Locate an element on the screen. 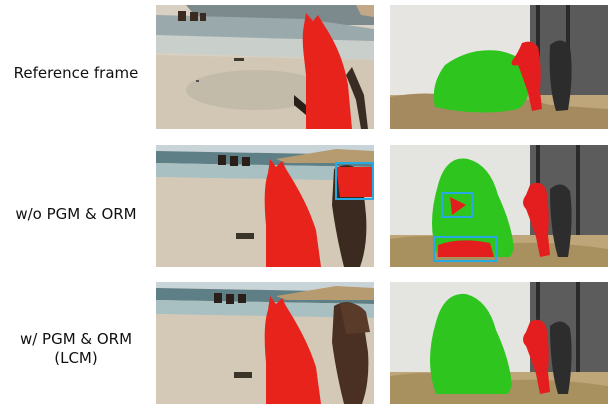  row-label-reference-text: Reference frame is located at coordinates (76, 73).